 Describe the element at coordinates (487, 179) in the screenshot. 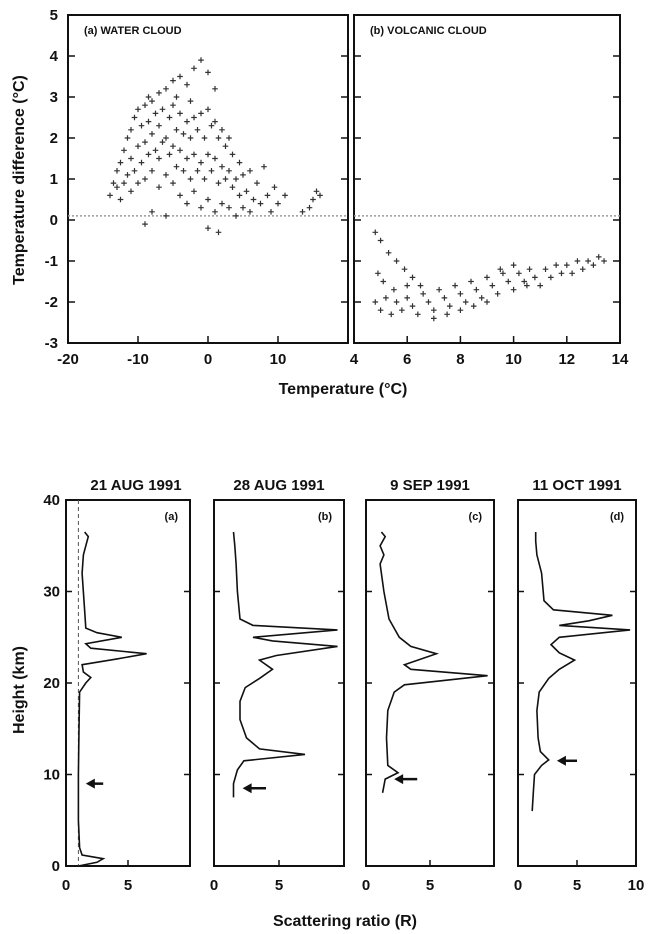

I see `volcanic-cloud-plot-frame` at that location.